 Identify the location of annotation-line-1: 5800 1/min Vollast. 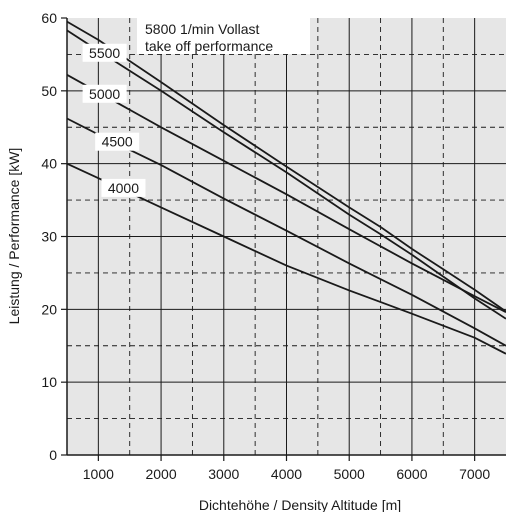
(202, 29).